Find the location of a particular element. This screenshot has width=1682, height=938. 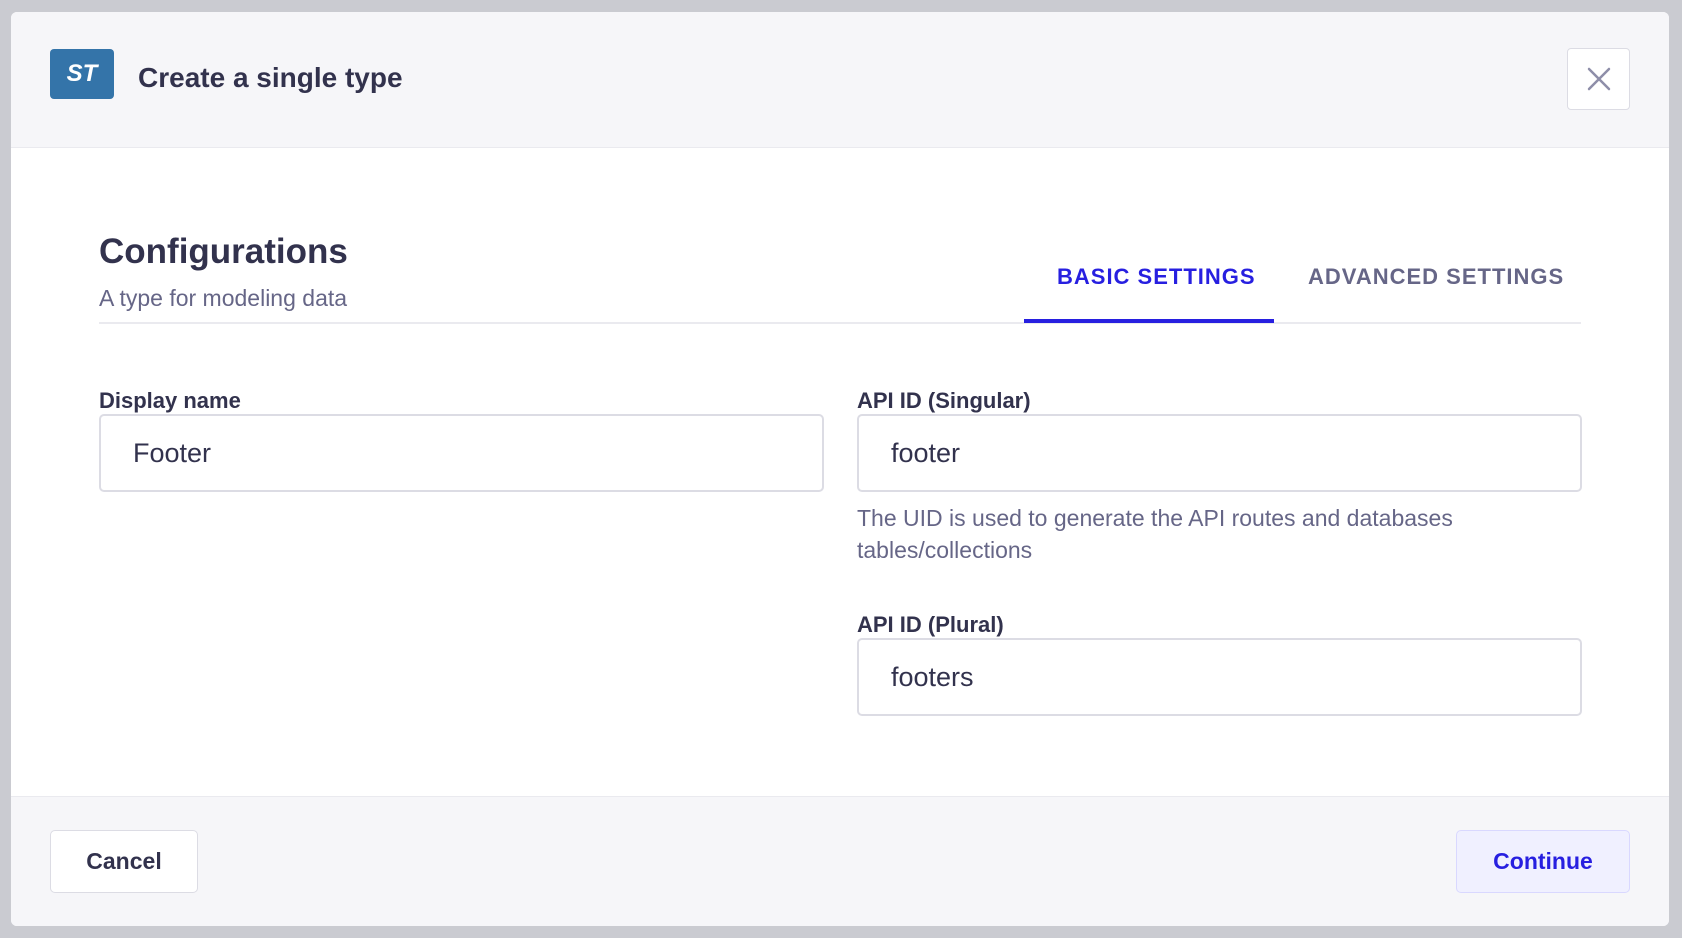

modal-footer: Cancel Continue is located at coordinates (840, 861).